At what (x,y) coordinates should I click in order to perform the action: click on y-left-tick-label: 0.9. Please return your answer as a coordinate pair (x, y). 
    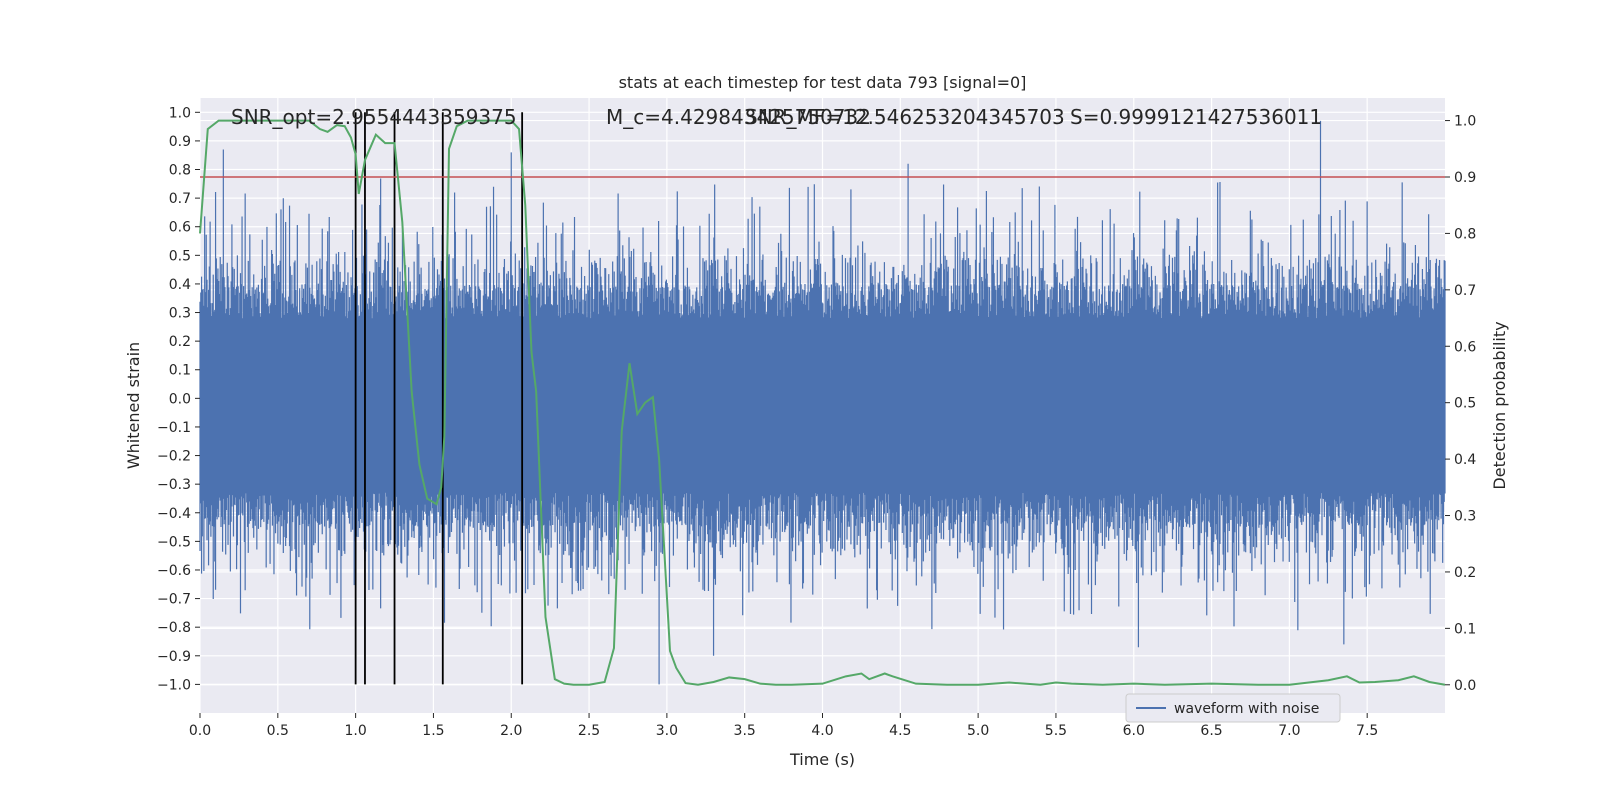
    Looking at the image, I should click on (180, 142).